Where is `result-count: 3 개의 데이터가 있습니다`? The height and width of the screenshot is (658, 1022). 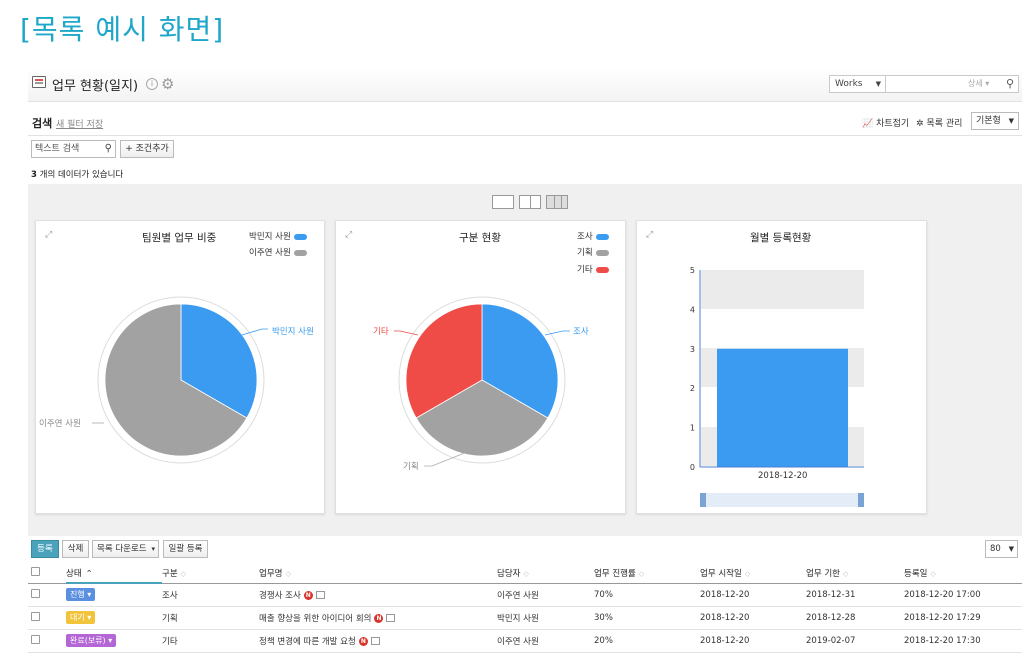
result-count: 3 개의 데이터가 있습니다 is located at coordinates (77, 174).